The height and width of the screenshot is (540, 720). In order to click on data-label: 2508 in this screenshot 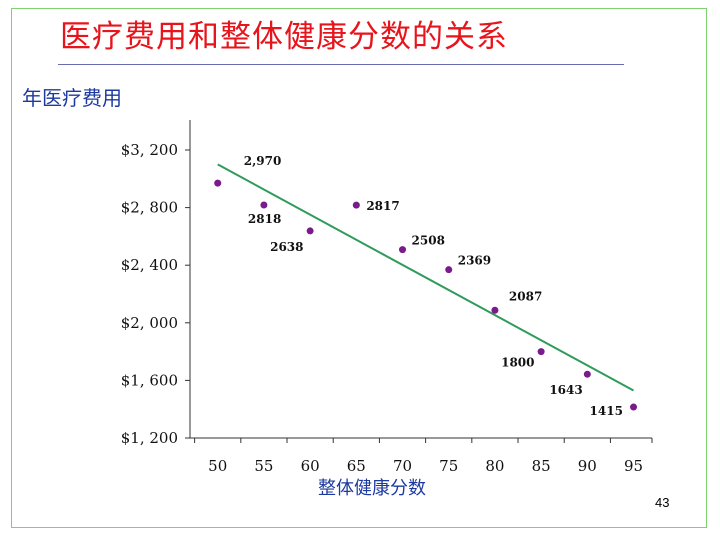, I will do `click(428, 241)`.